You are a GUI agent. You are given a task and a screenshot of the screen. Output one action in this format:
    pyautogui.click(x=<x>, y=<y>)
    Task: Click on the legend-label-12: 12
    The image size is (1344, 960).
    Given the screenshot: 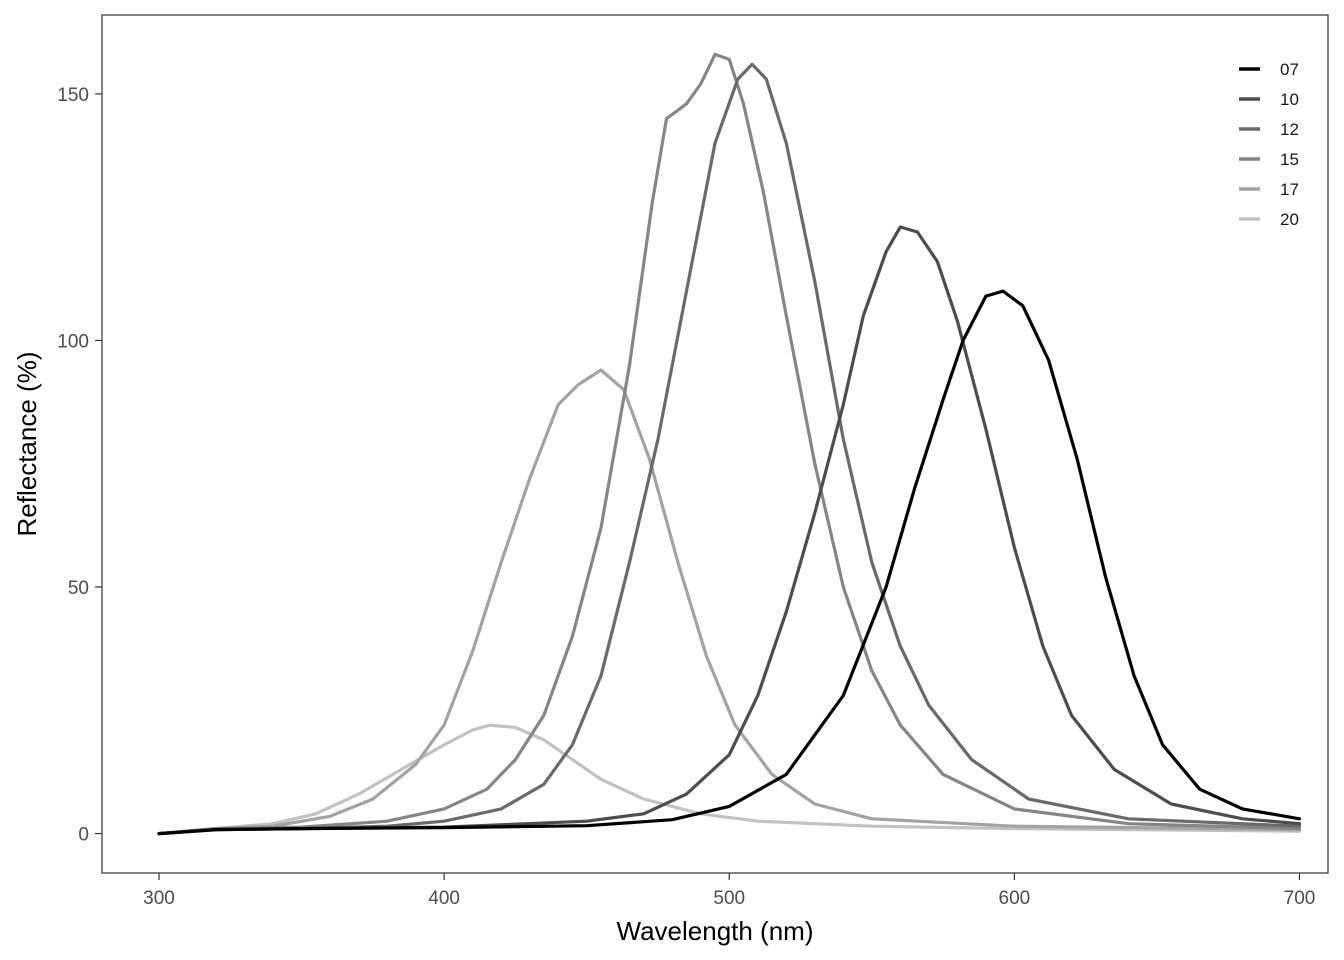 What is the action you would take?
    pyautogui.click(x=1289, y=129)
    